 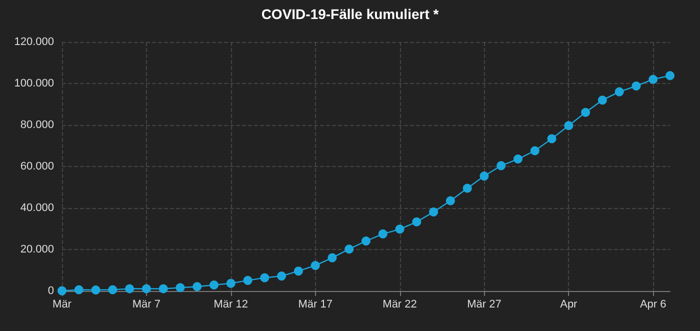 I want to click on chart-title: COVID-19-Fälle kumuliert *, so click(x=350, y=14).